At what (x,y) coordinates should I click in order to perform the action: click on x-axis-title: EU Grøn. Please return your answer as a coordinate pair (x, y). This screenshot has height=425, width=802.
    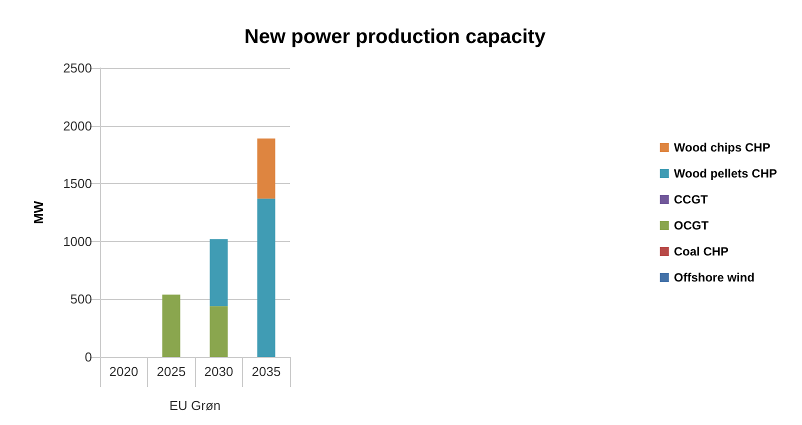
    Looking at the image, I should click on (195, 405).